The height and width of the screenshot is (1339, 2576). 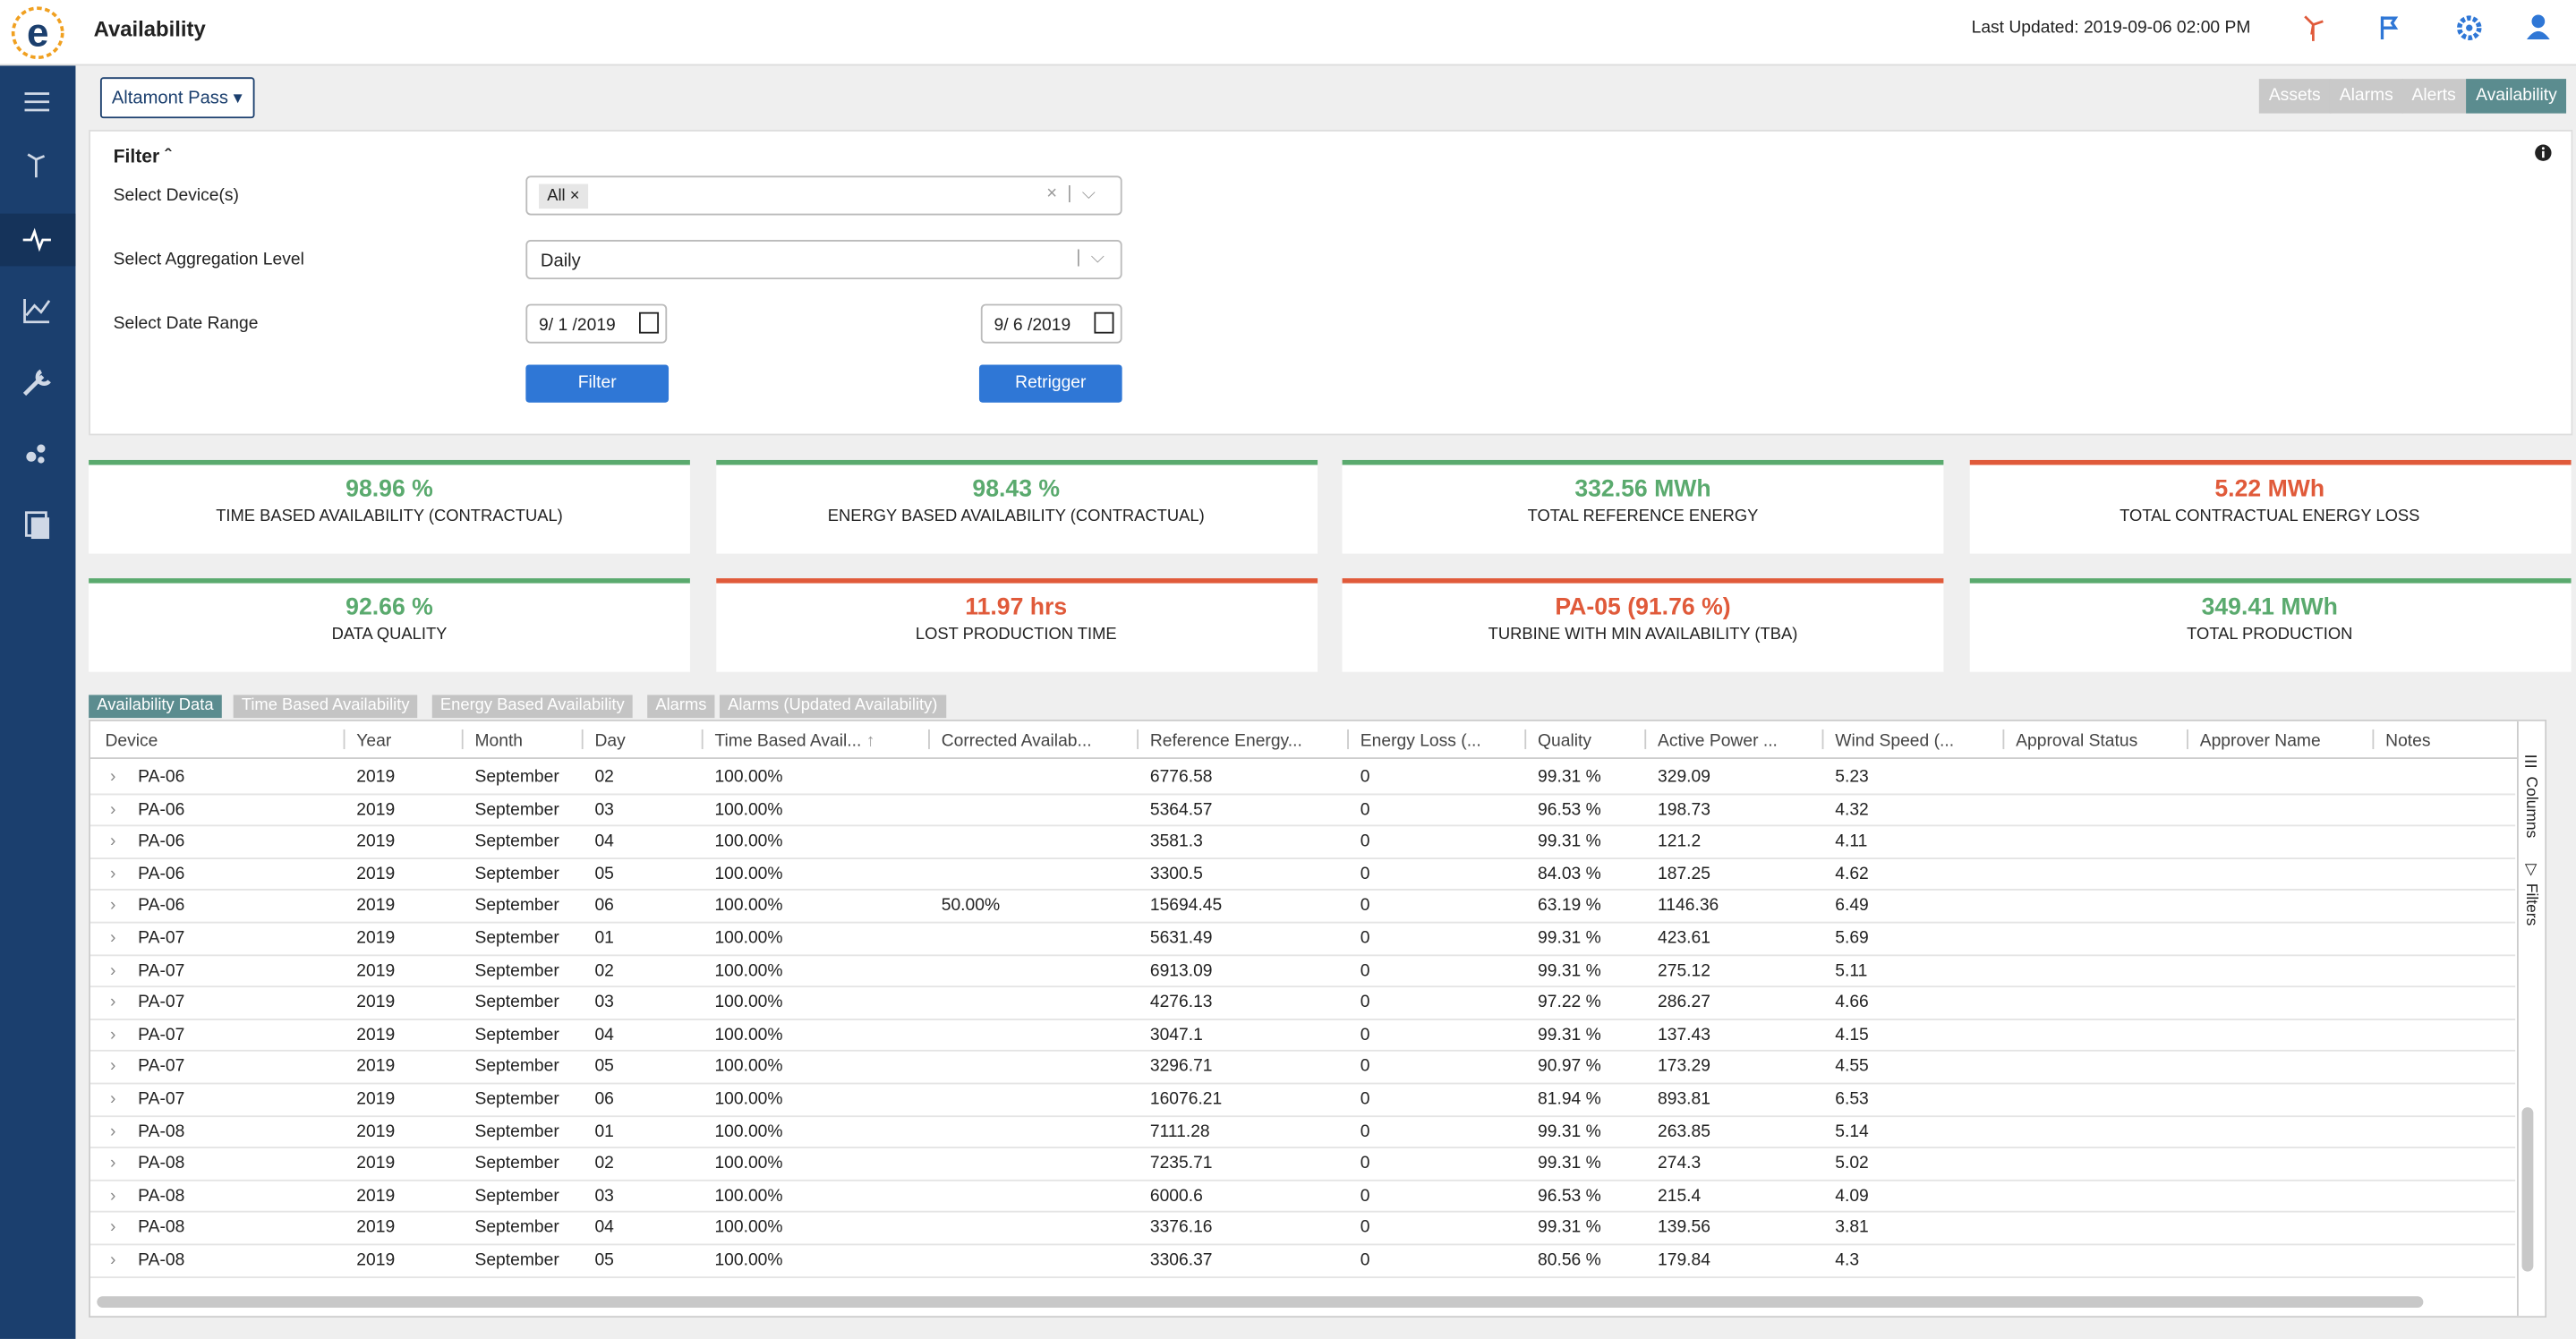 I want to click on columns-panel: ☰ Columns, so click(x=2530, y=796).